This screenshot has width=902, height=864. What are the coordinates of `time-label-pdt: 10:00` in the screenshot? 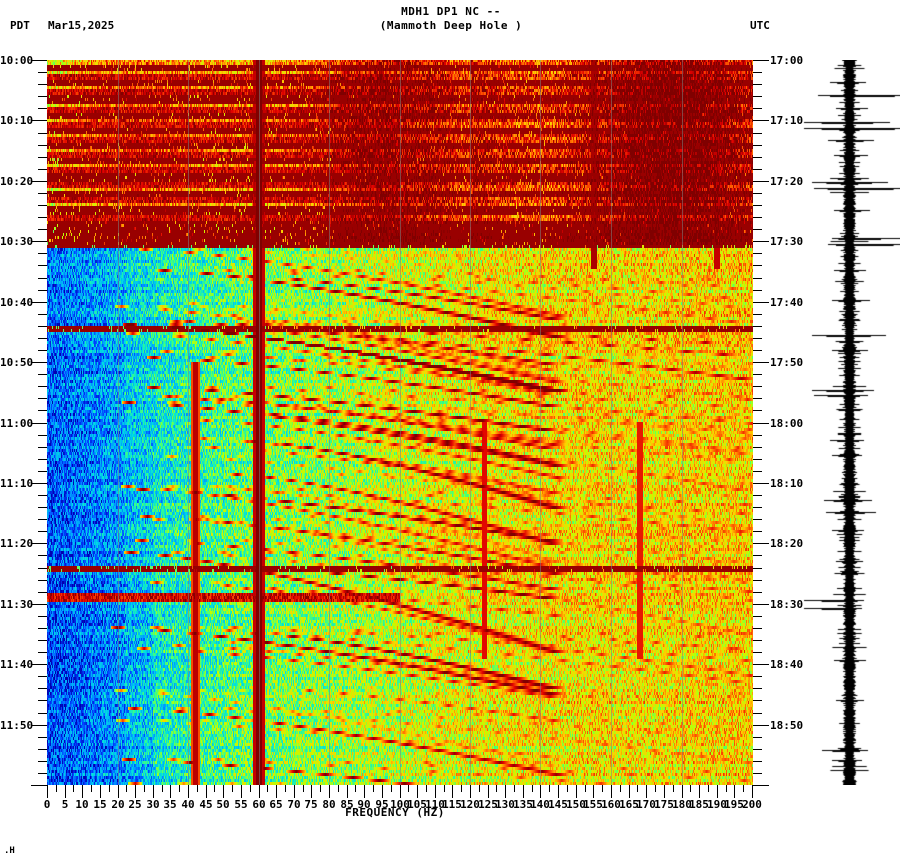 It's located at (17, 60).